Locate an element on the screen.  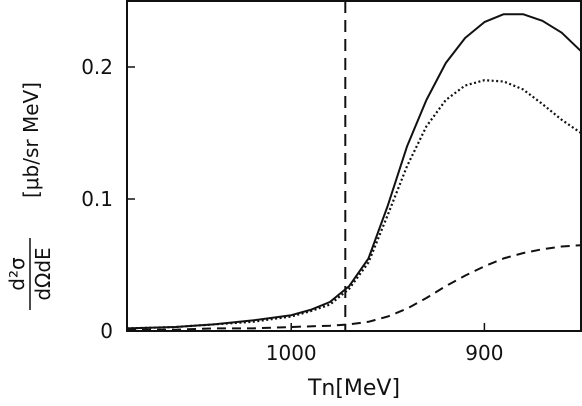
y-axis-unit: [μb/sr MeV] is located at coordinates (31, 140).